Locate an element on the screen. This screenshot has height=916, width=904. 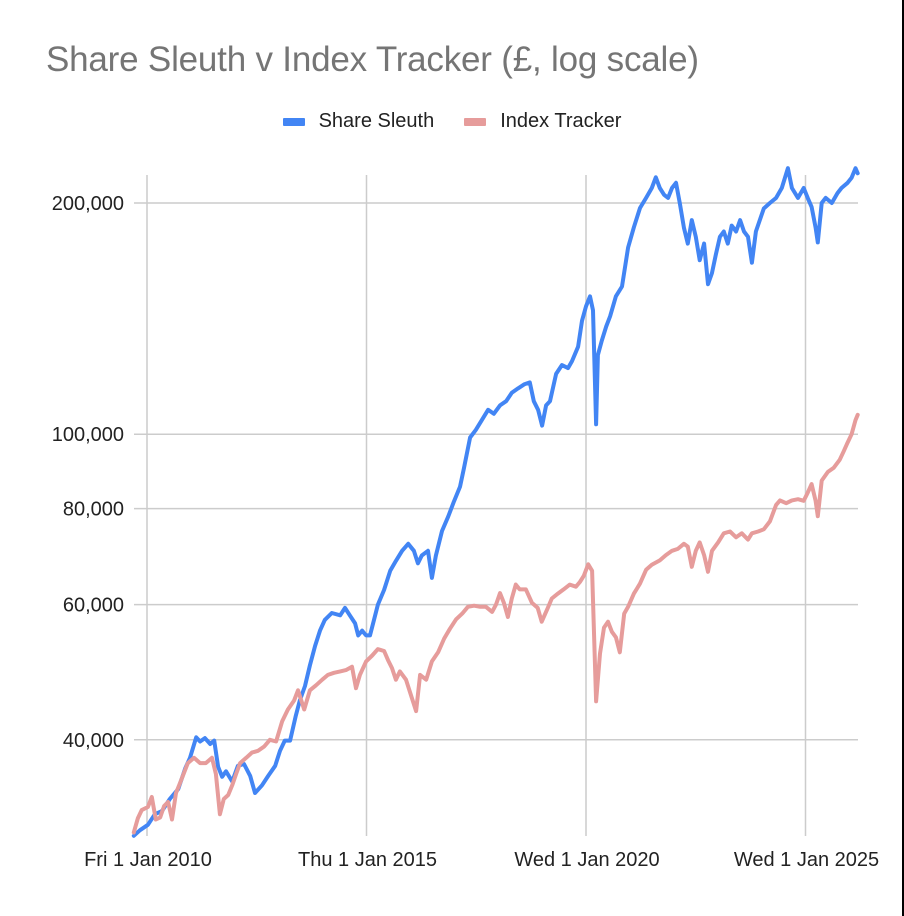
legend-item-share-sleuth: Share Sleuth is located at coordinates (358, 121).